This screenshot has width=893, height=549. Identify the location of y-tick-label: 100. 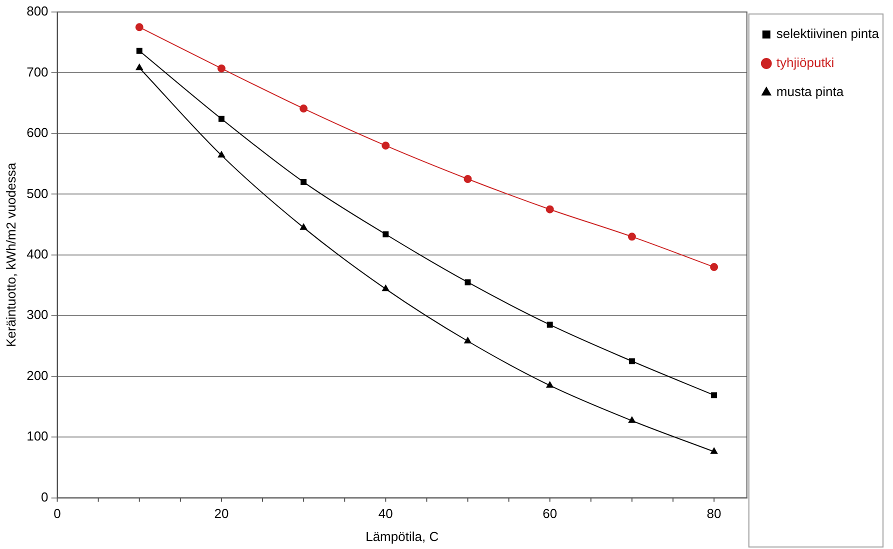
(37, 436).